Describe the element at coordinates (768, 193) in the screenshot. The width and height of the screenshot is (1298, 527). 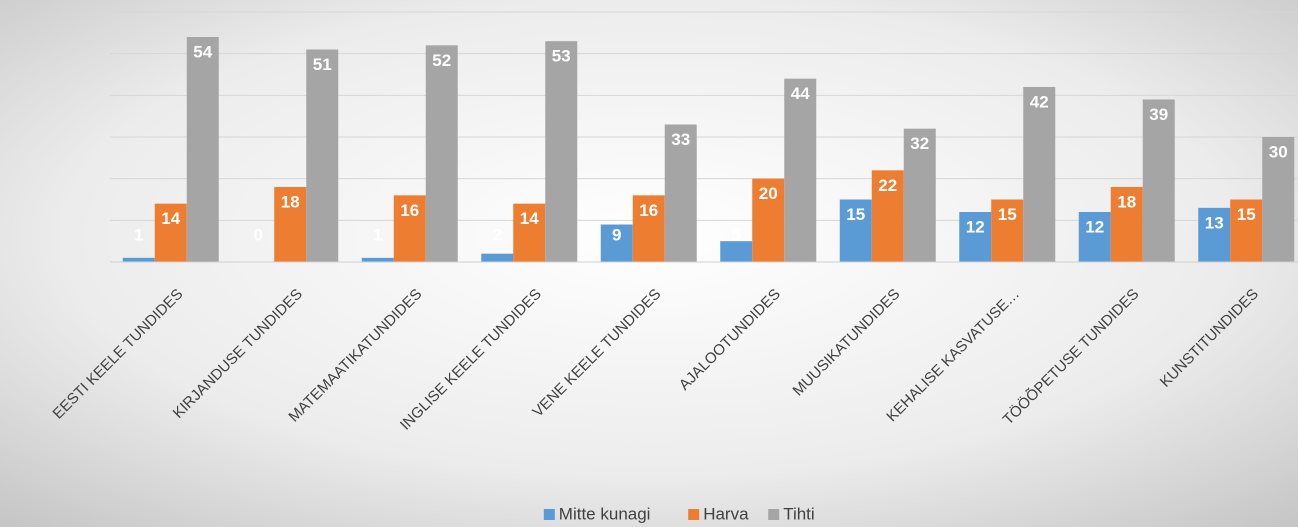
I see `data-label: 20` at that location.